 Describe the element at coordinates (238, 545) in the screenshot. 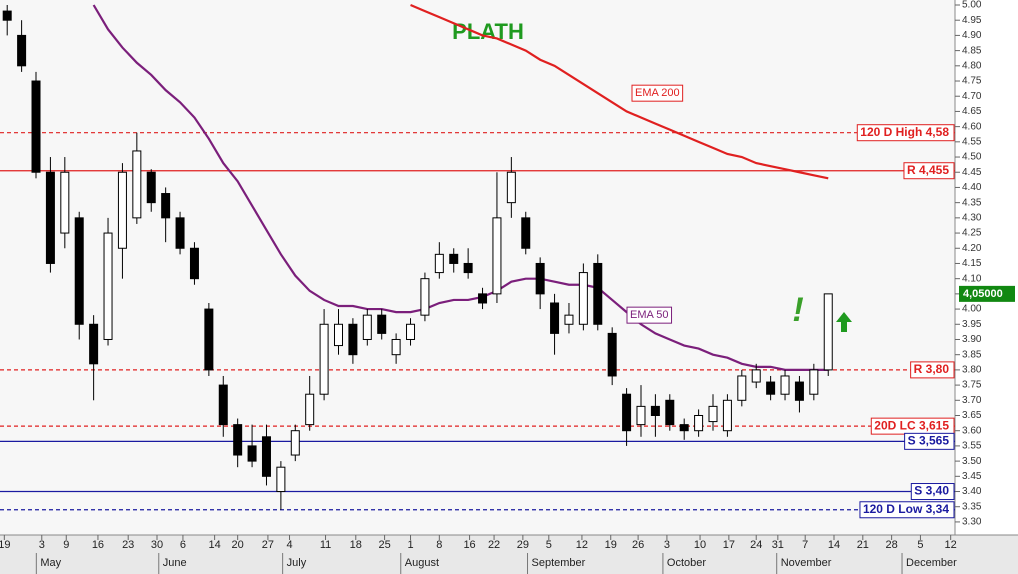

I see `x-tick-label: 20` at that location.